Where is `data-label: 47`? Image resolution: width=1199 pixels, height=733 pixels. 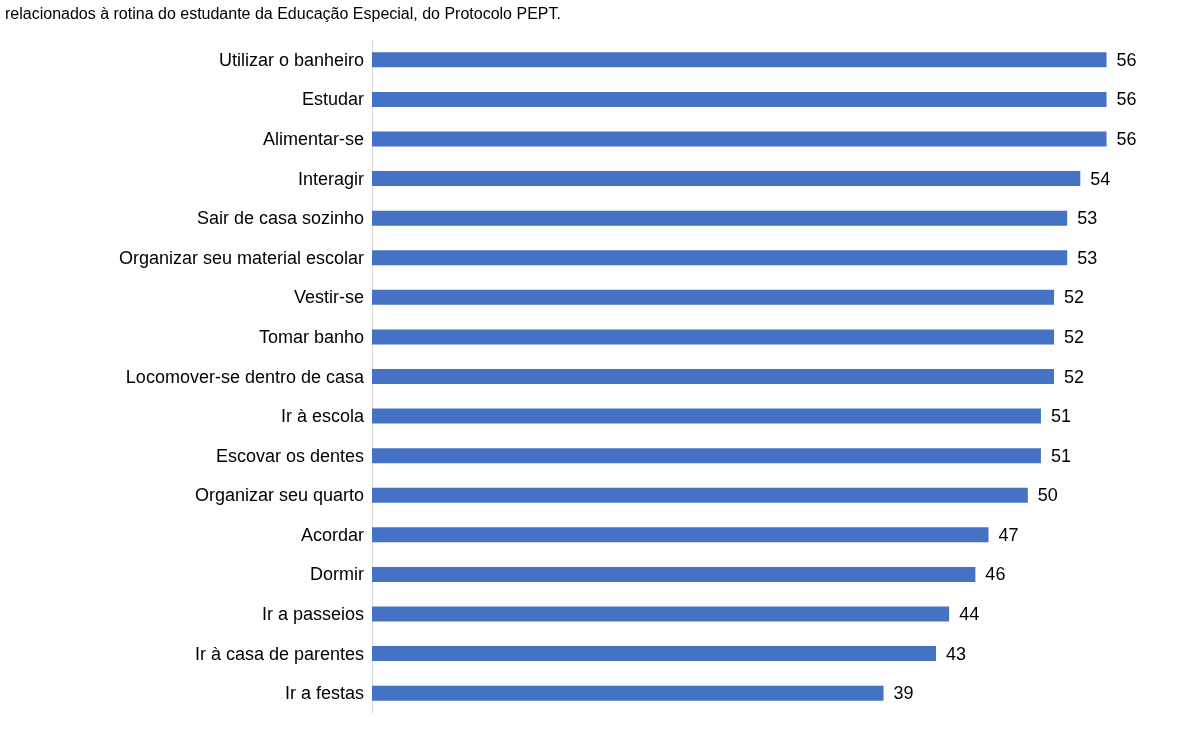 data-label: 47 is located at coordinates (1008, 534).